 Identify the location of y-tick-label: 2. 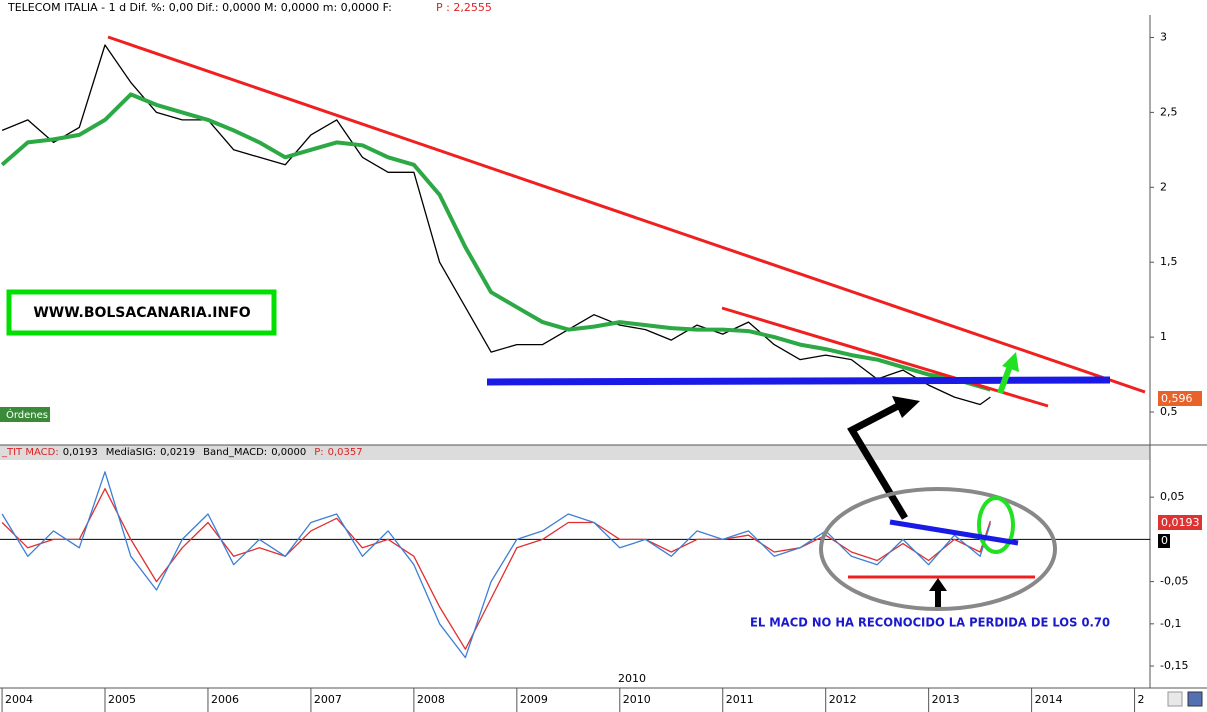
(1163, 186).